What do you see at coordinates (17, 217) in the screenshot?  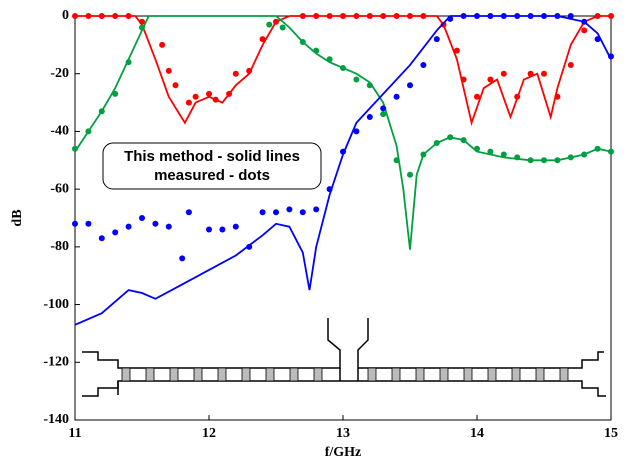 I see `y-axis-label: dB` at bounding box center [17, 217].